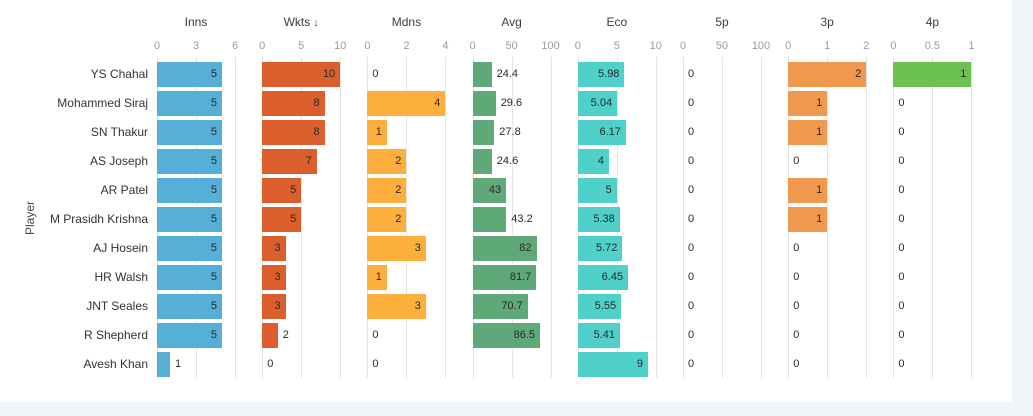 Image resolution: width=1033 pixels, height=416 pixels. I want to click on column-header-3p: 3p, so click(827, 22).